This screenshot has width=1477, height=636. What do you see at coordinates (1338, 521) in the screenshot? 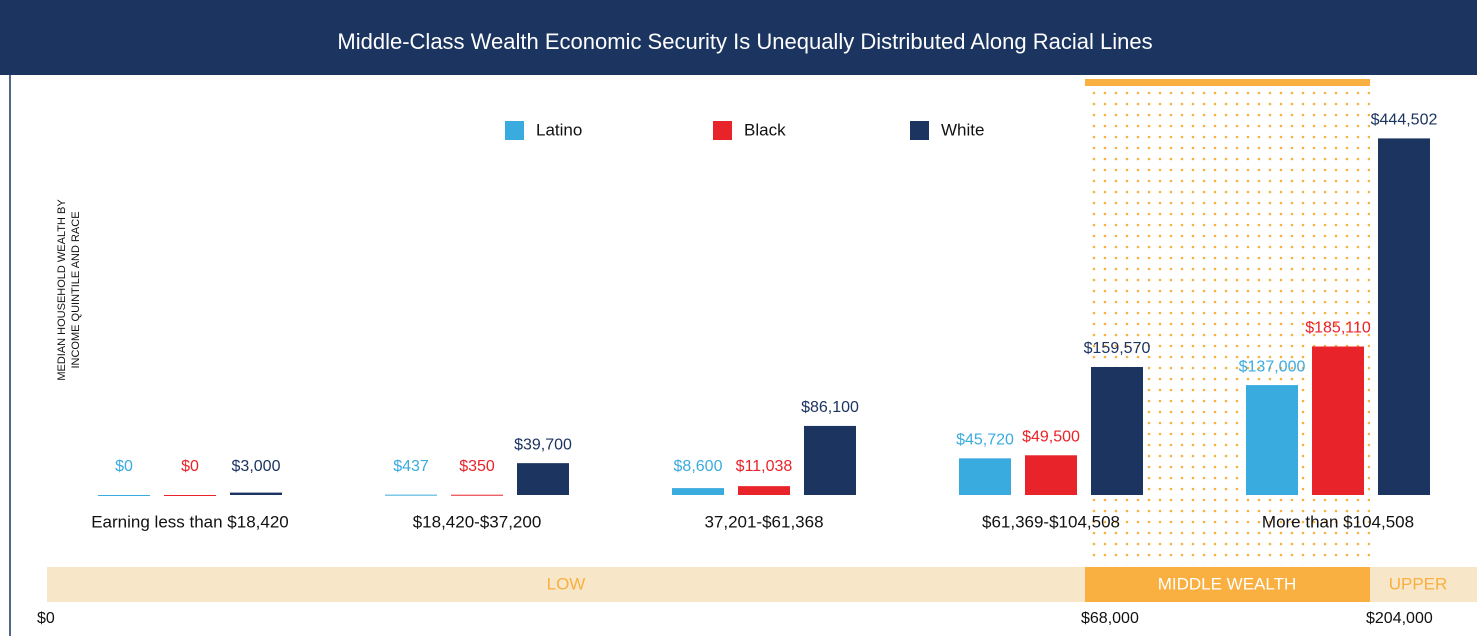
I see `x-tick-label: More than $104,508` at bounding box center [1338, 521].